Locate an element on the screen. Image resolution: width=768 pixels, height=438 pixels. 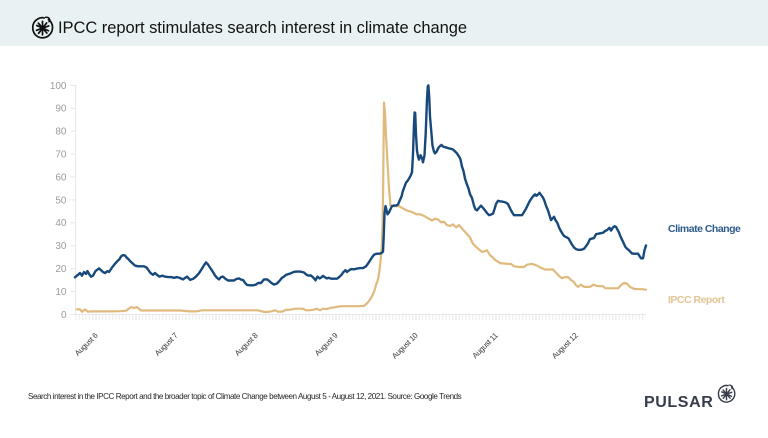
svg-text: August 8 is located at coordinates (246, 344).